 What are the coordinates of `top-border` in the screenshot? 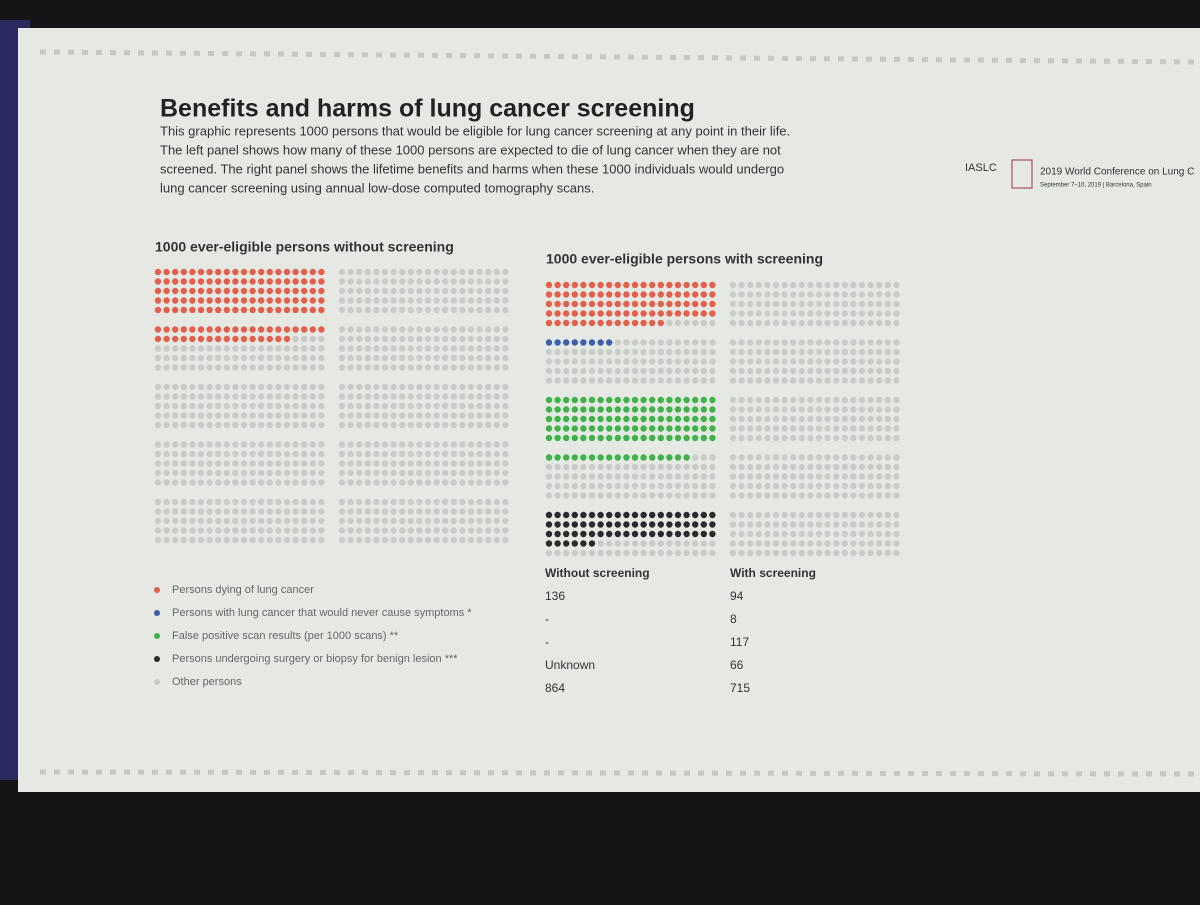 It's located at (619, 57).